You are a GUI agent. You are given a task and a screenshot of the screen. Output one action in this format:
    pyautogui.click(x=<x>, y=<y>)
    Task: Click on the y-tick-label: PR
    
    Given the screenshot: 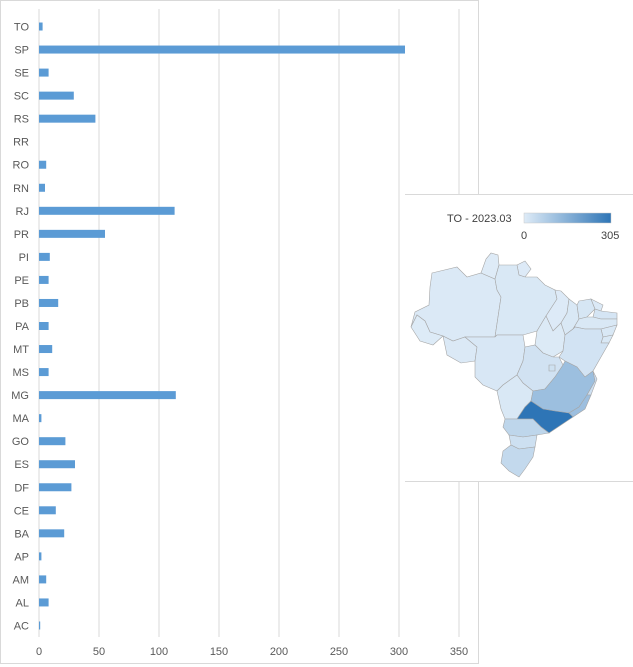 What is the action you would take?
    pyautogui.click(x=21, y=235)
    